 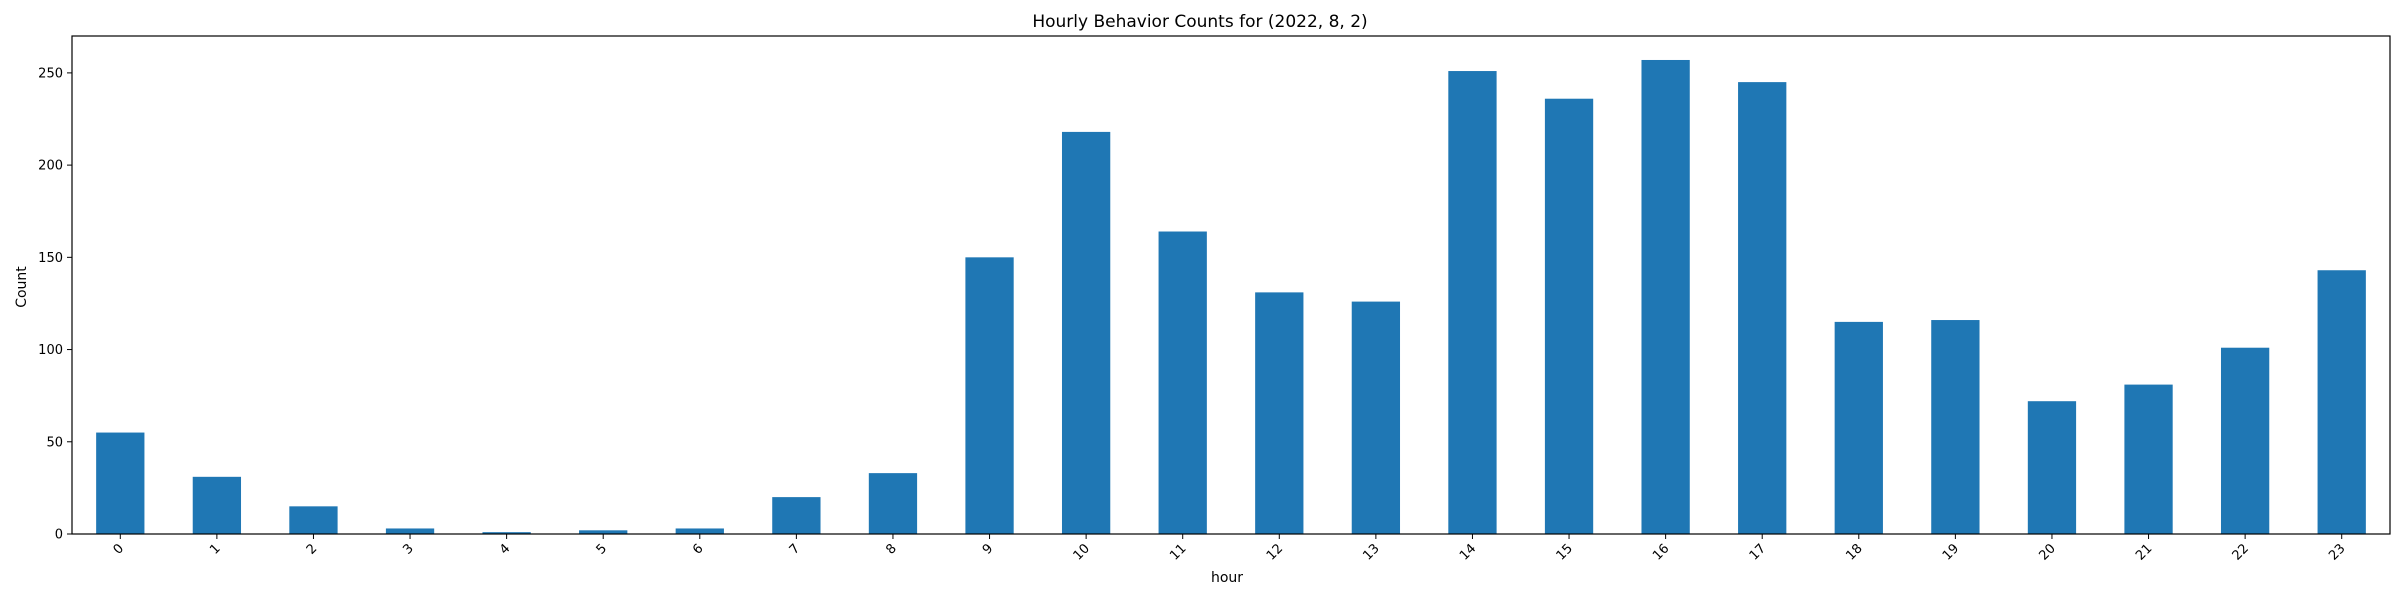 What do you see at coordinates (1565, 552) in the screenshot?
I see `x-tick-label: 15` at bounding box center [1565, 552].